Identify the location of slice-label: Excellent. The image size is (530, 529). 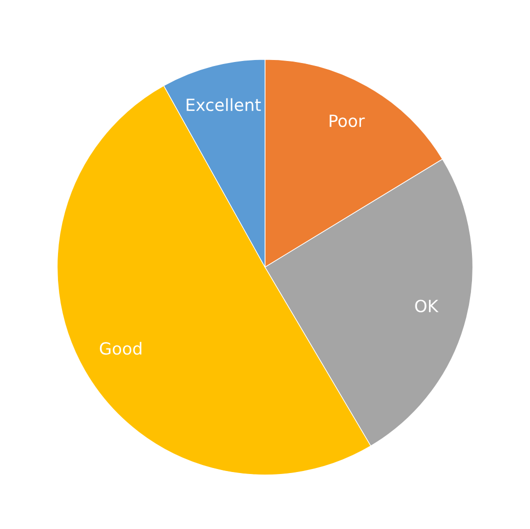
(223, 105).